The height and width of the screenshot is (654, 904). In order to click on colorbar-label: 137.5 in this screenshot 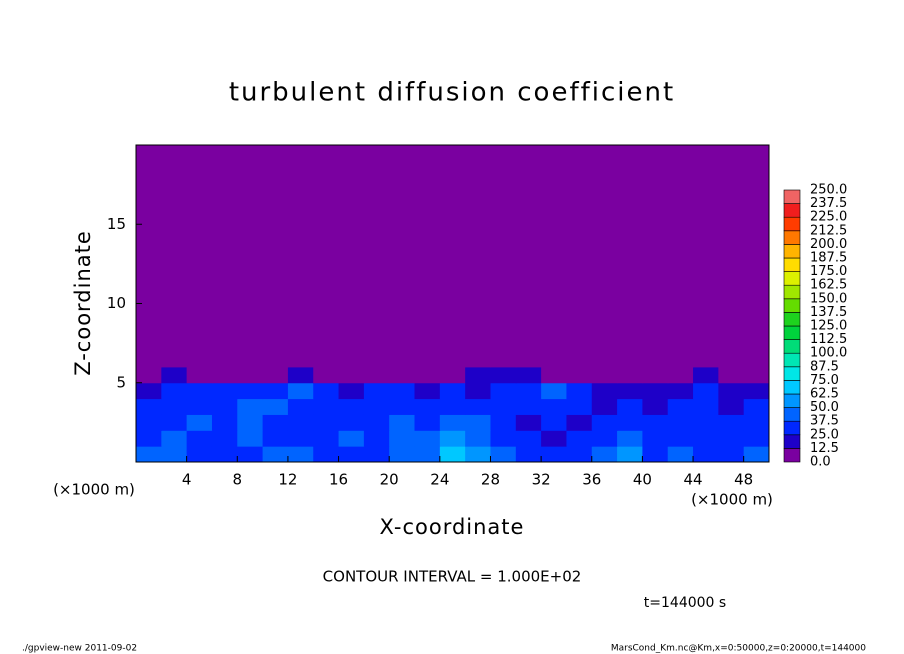, I will do `click(828, 312)`.